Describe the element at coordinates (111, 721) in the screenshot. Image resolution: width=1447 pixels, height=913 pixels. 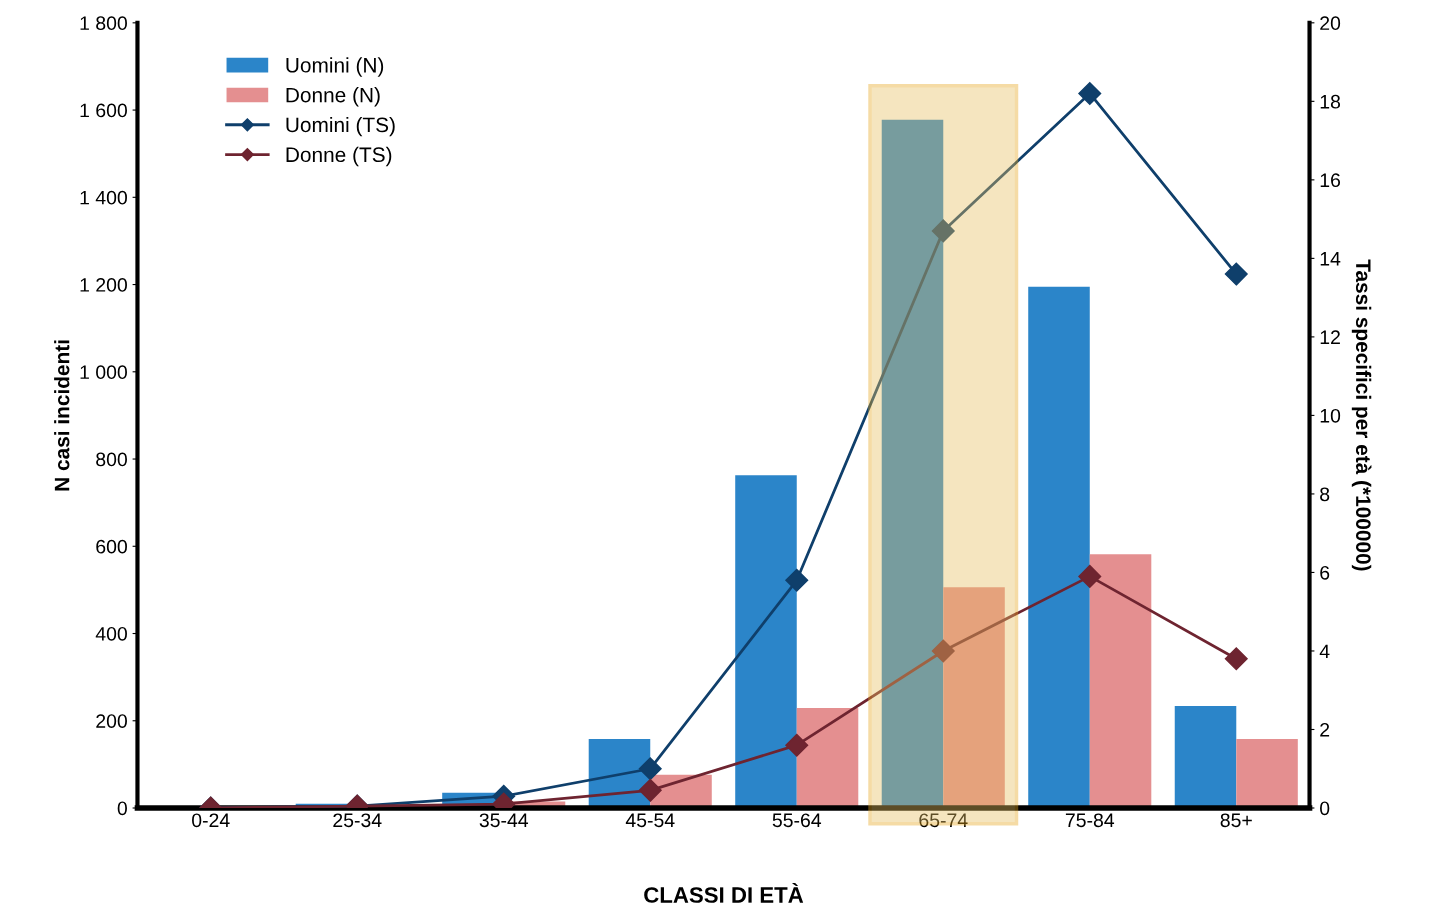
I see `y-tick-label: 200` at that location.